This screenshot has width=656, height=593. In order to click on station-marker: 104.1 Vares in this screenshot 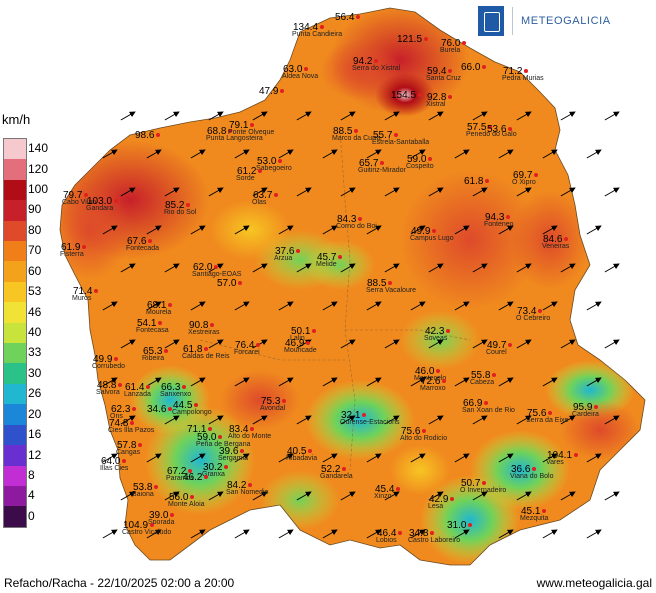, I will do `click(562, 458)`.